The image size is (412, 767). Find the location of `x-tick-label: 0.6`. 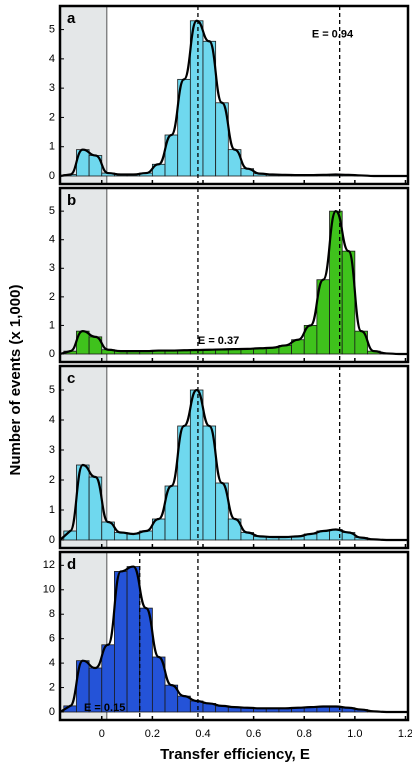

x-tick-label: 0.6 is located at coordinates (253, 734).